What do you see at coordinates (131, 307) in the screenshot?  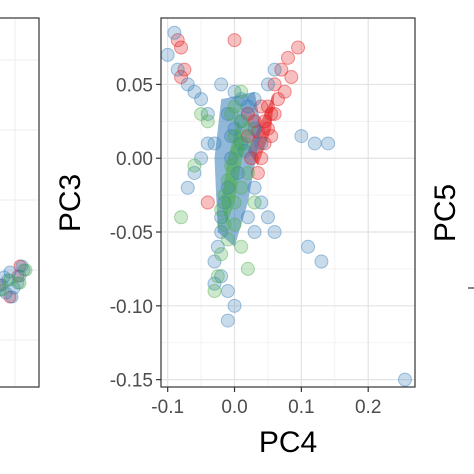 I see `y-tick-label: -0.10` at bounding box center [131, 307].